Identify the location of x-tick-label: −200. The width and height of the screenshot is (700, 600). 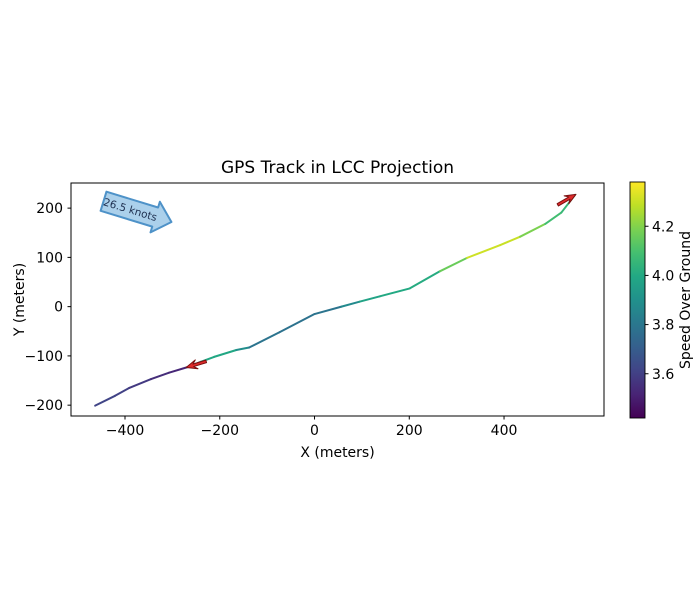
(220, 431).